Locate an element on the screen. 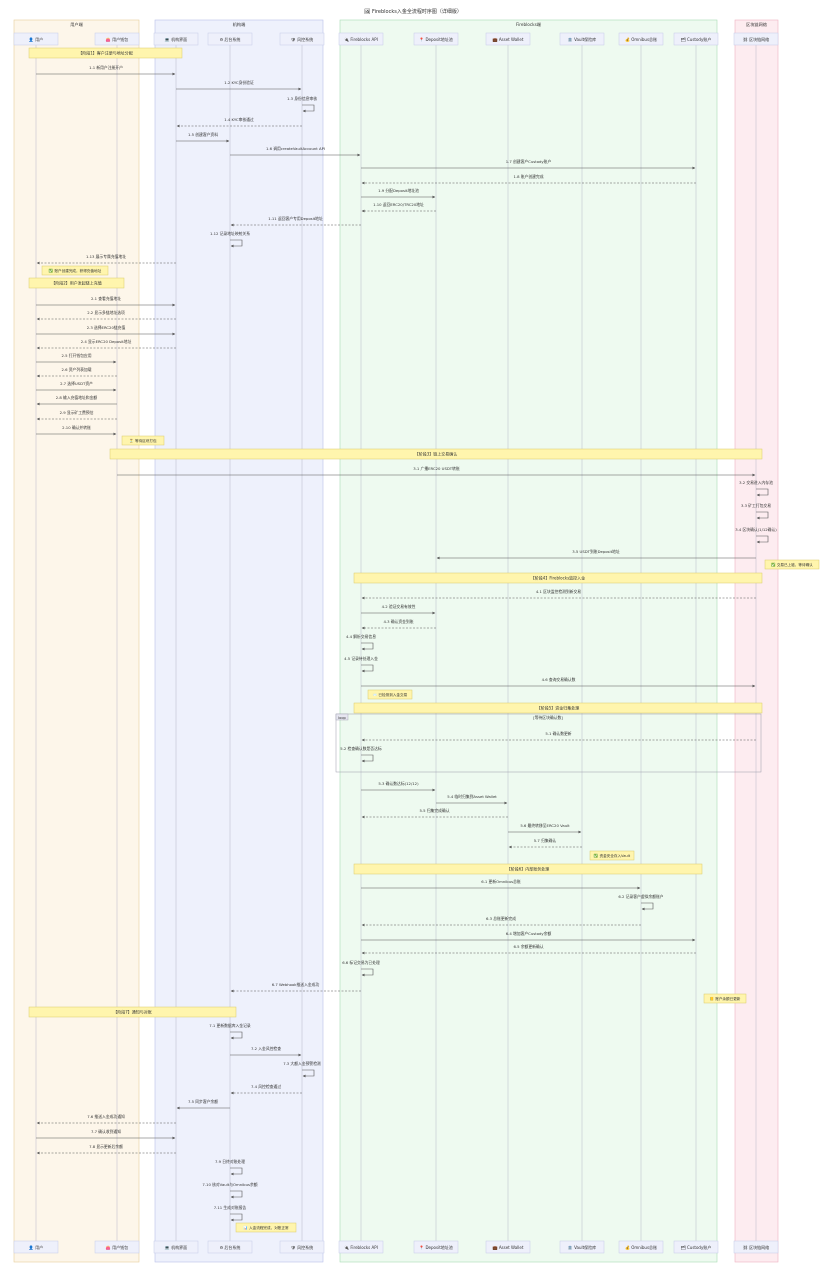  message-label: 6.1 更新Omnibus总账 is located at coordinates (501, 881).